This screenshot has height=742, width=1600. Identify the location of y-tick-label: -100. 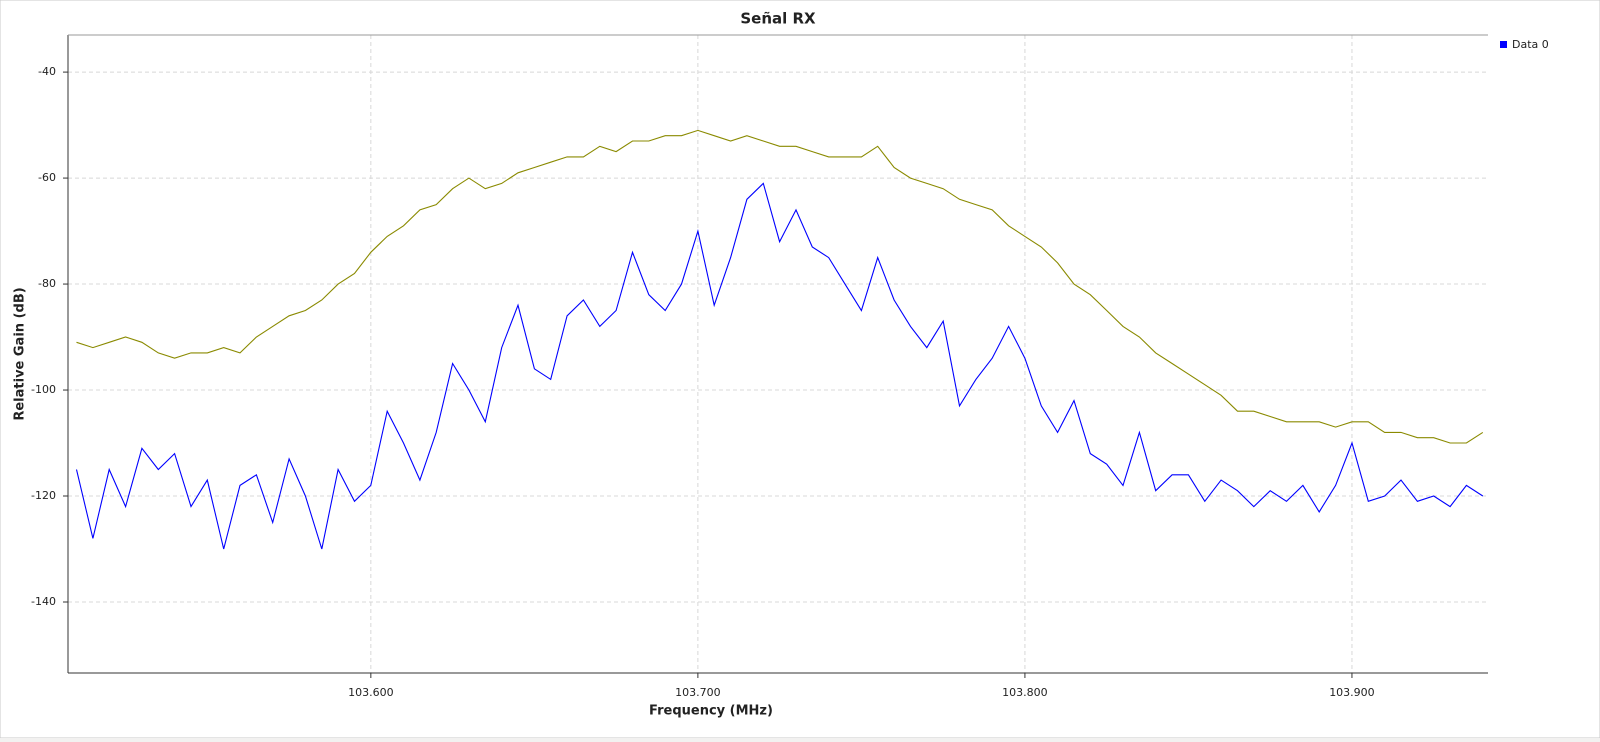
(43, 389).